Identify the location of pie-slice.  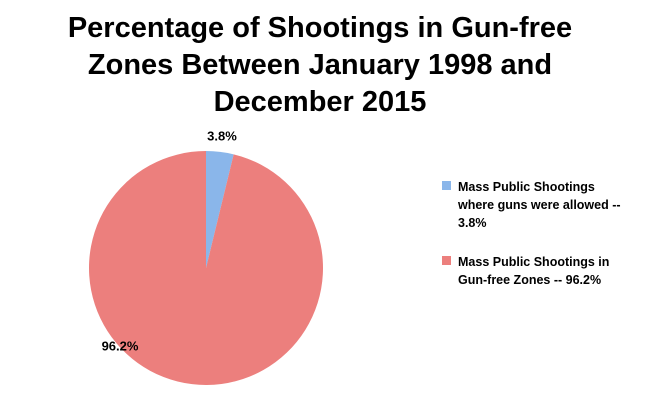
(220, 209).